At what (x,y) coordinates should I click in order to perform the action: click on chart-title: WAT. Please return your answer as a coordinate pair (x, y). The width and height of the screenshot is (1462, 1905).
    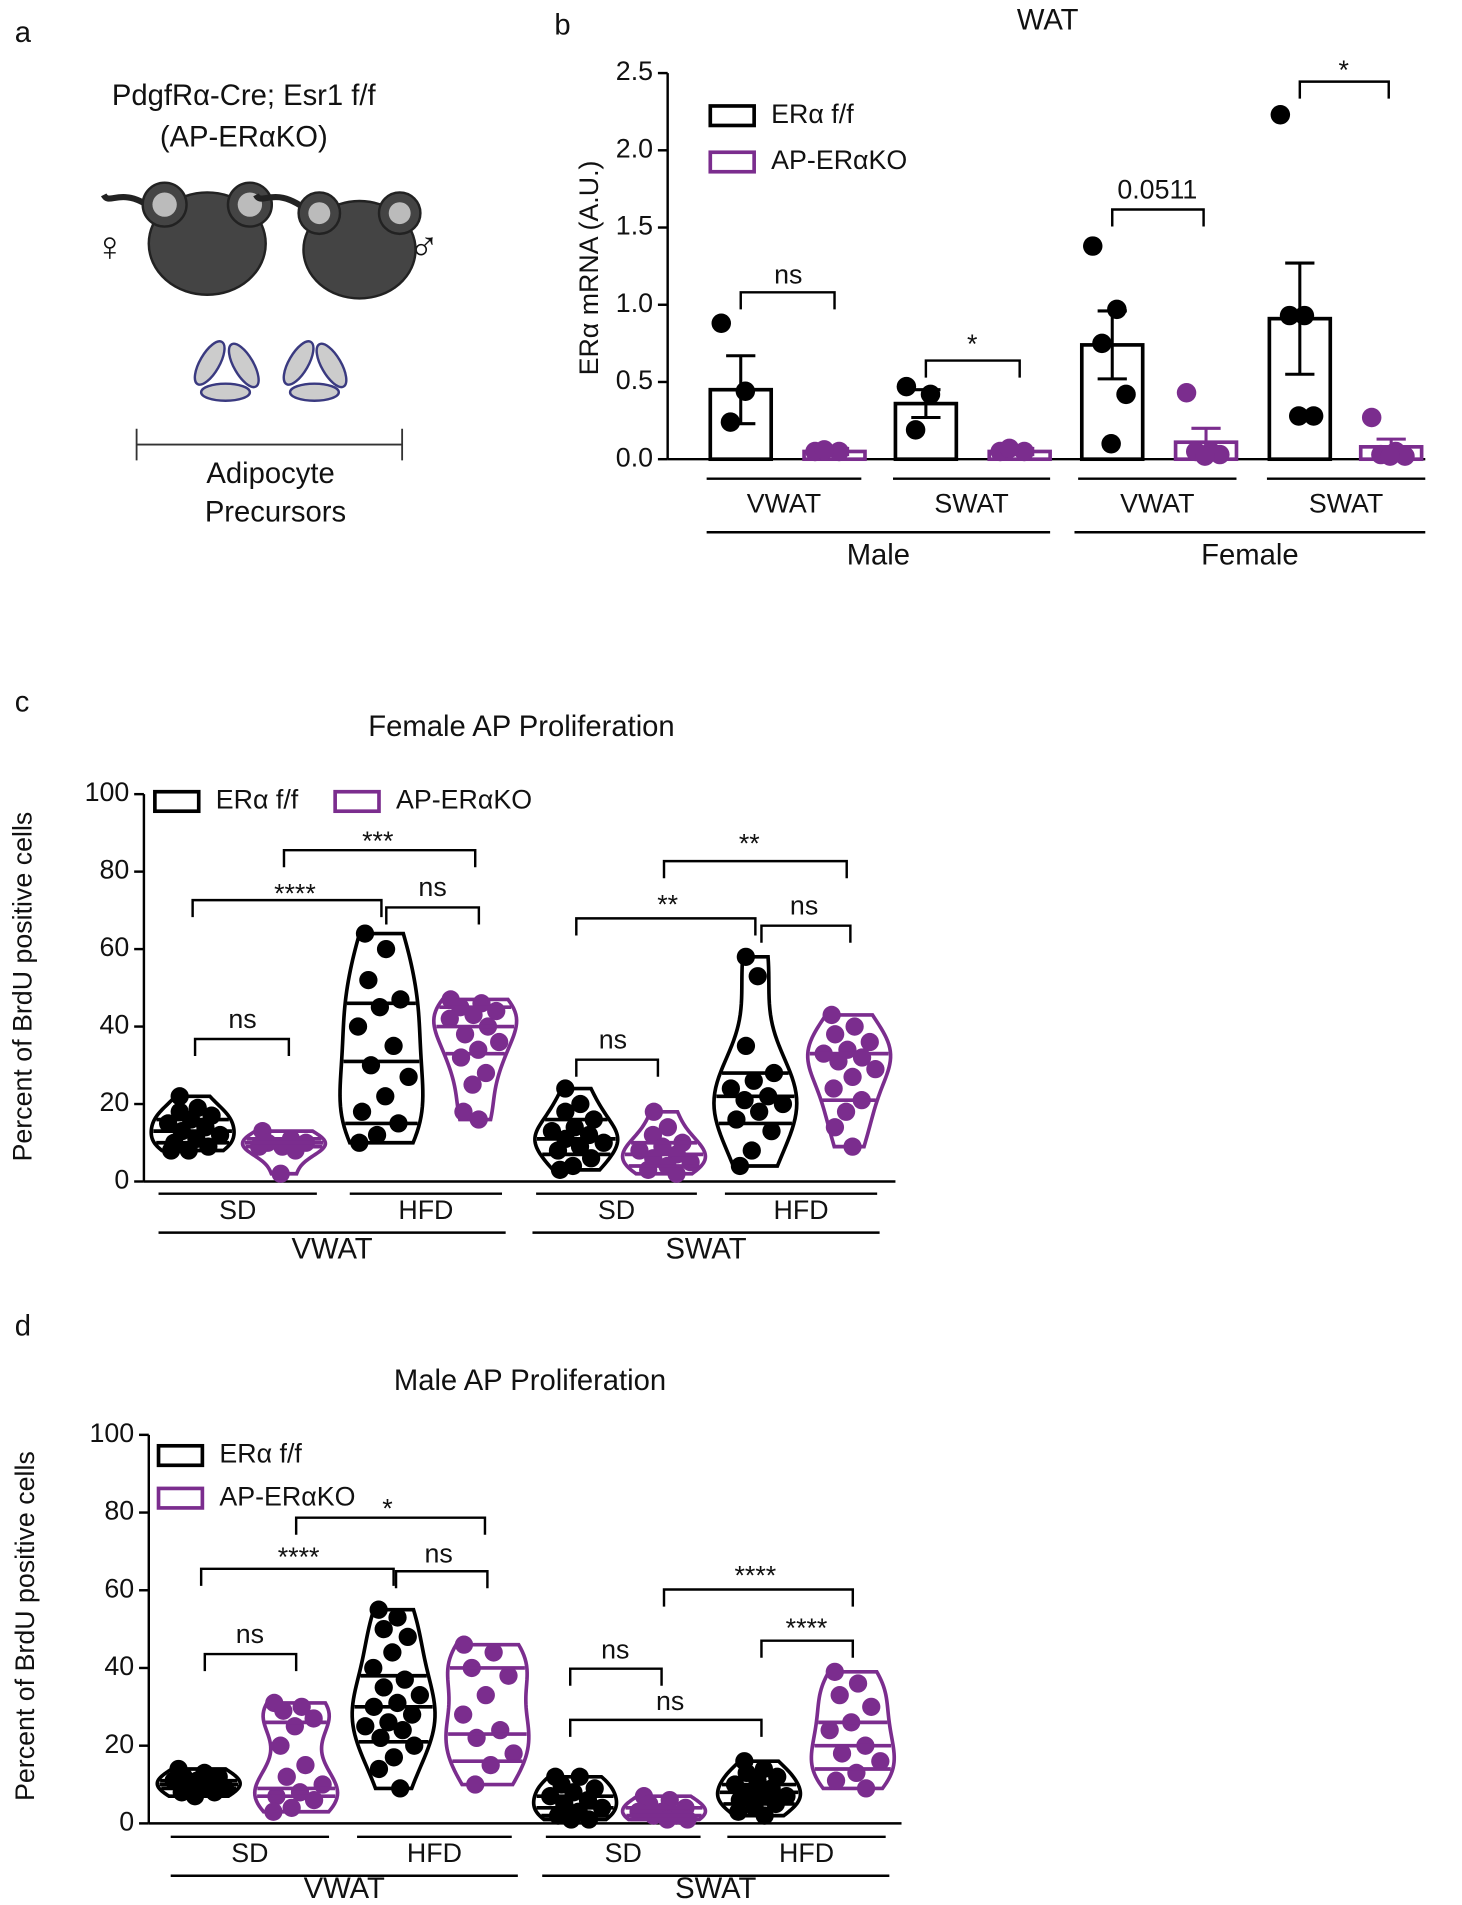
    Looking at the image, I should click on (1048, 21).